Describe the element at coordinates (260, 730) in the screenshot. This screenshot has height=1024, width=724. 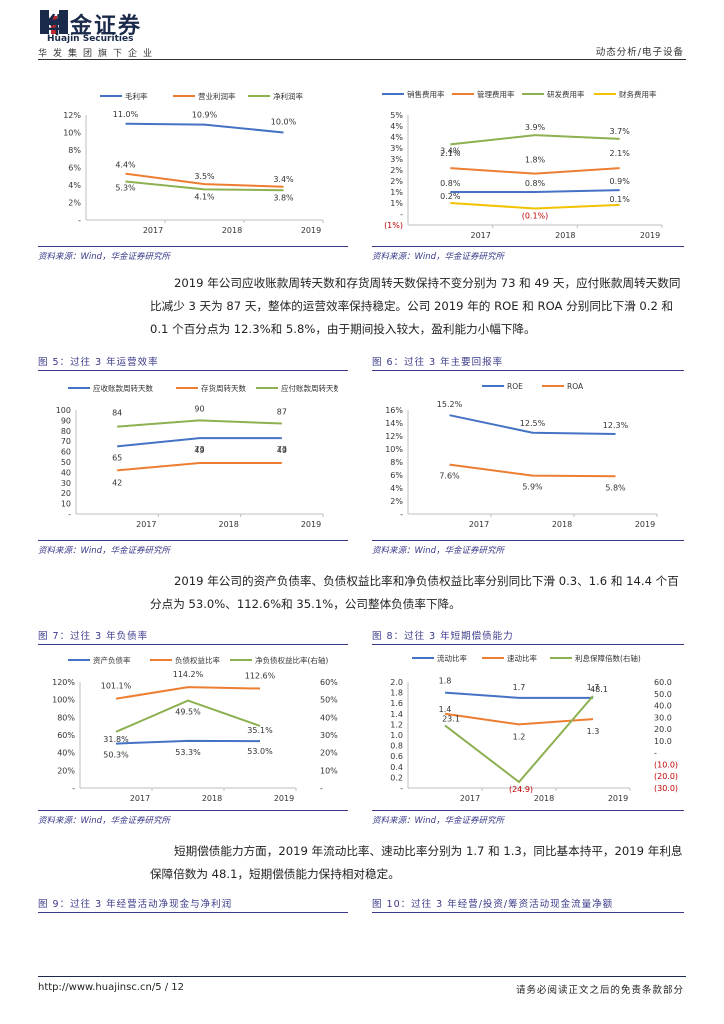
I see `data-label: 35.1%` at that location.